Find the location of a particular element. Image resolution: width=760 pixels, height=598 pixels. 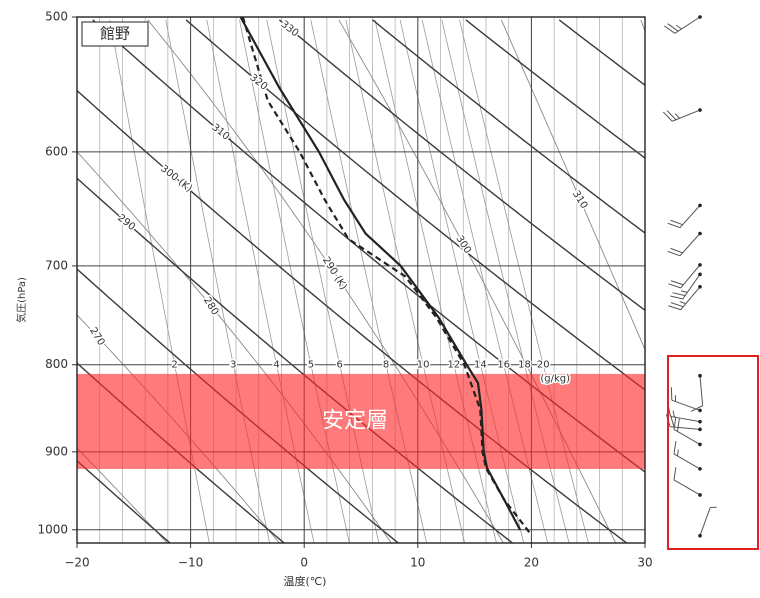

x-tick-label: 0 is located at coordinates (304, 563).